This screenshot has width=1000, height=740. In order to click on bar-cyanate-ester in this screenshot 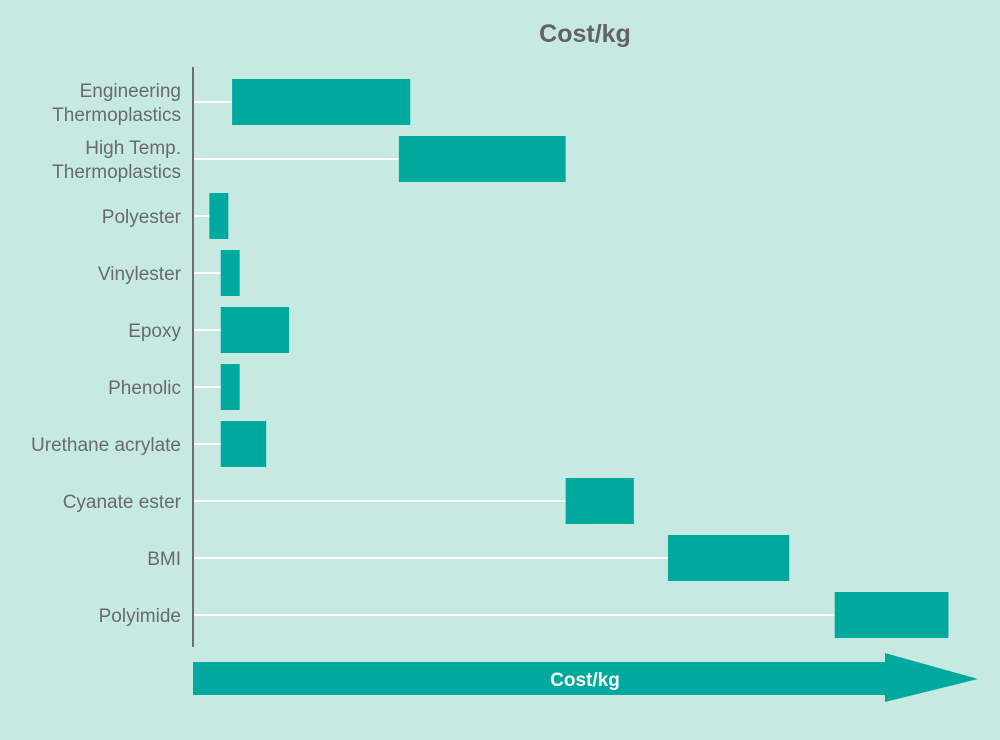, I will do `click(599, 501)`.